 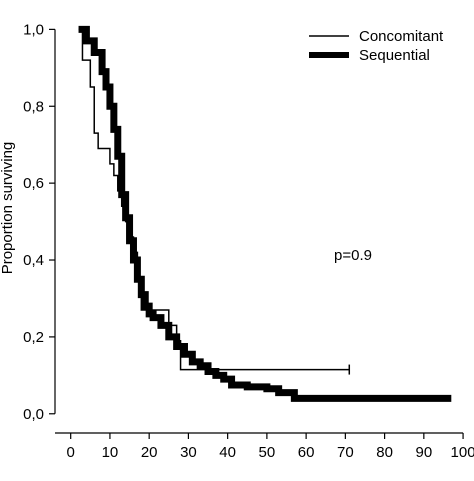 What do you see at coordinates (376, 46) in the screenshot?
I see `legend: Concomitant Sequential` at bounding box center [376, 46].